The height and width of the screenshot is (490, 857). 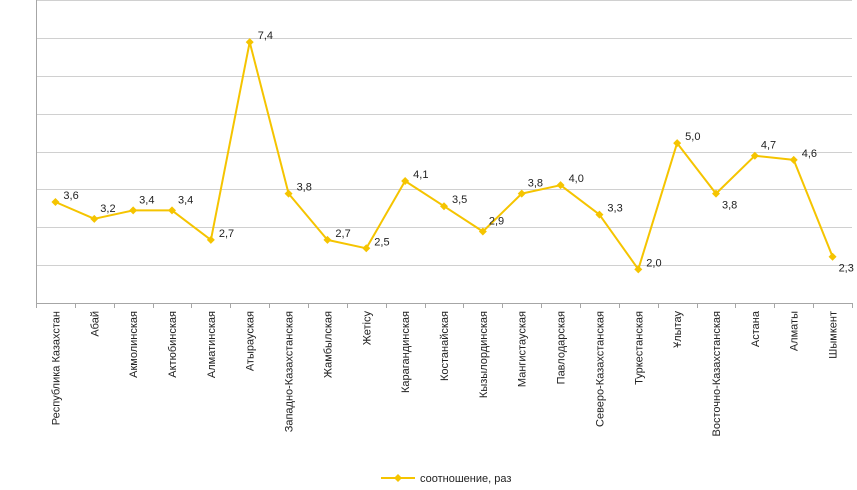 What do you see at coordinates (465, 479) in the screenshot?
I see `legend-label: соотношение, раз` at bounding box center [465, 479].